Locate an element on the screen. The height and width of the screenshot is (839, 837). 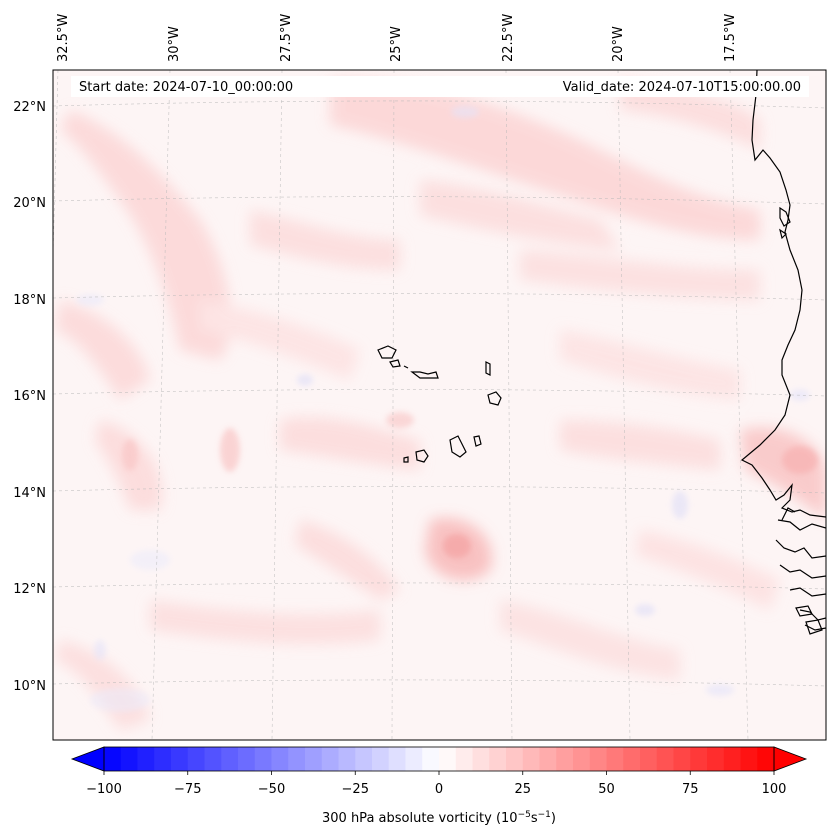
lon-label-22-5w: 22.5°W is located at coordinates (508, 38).